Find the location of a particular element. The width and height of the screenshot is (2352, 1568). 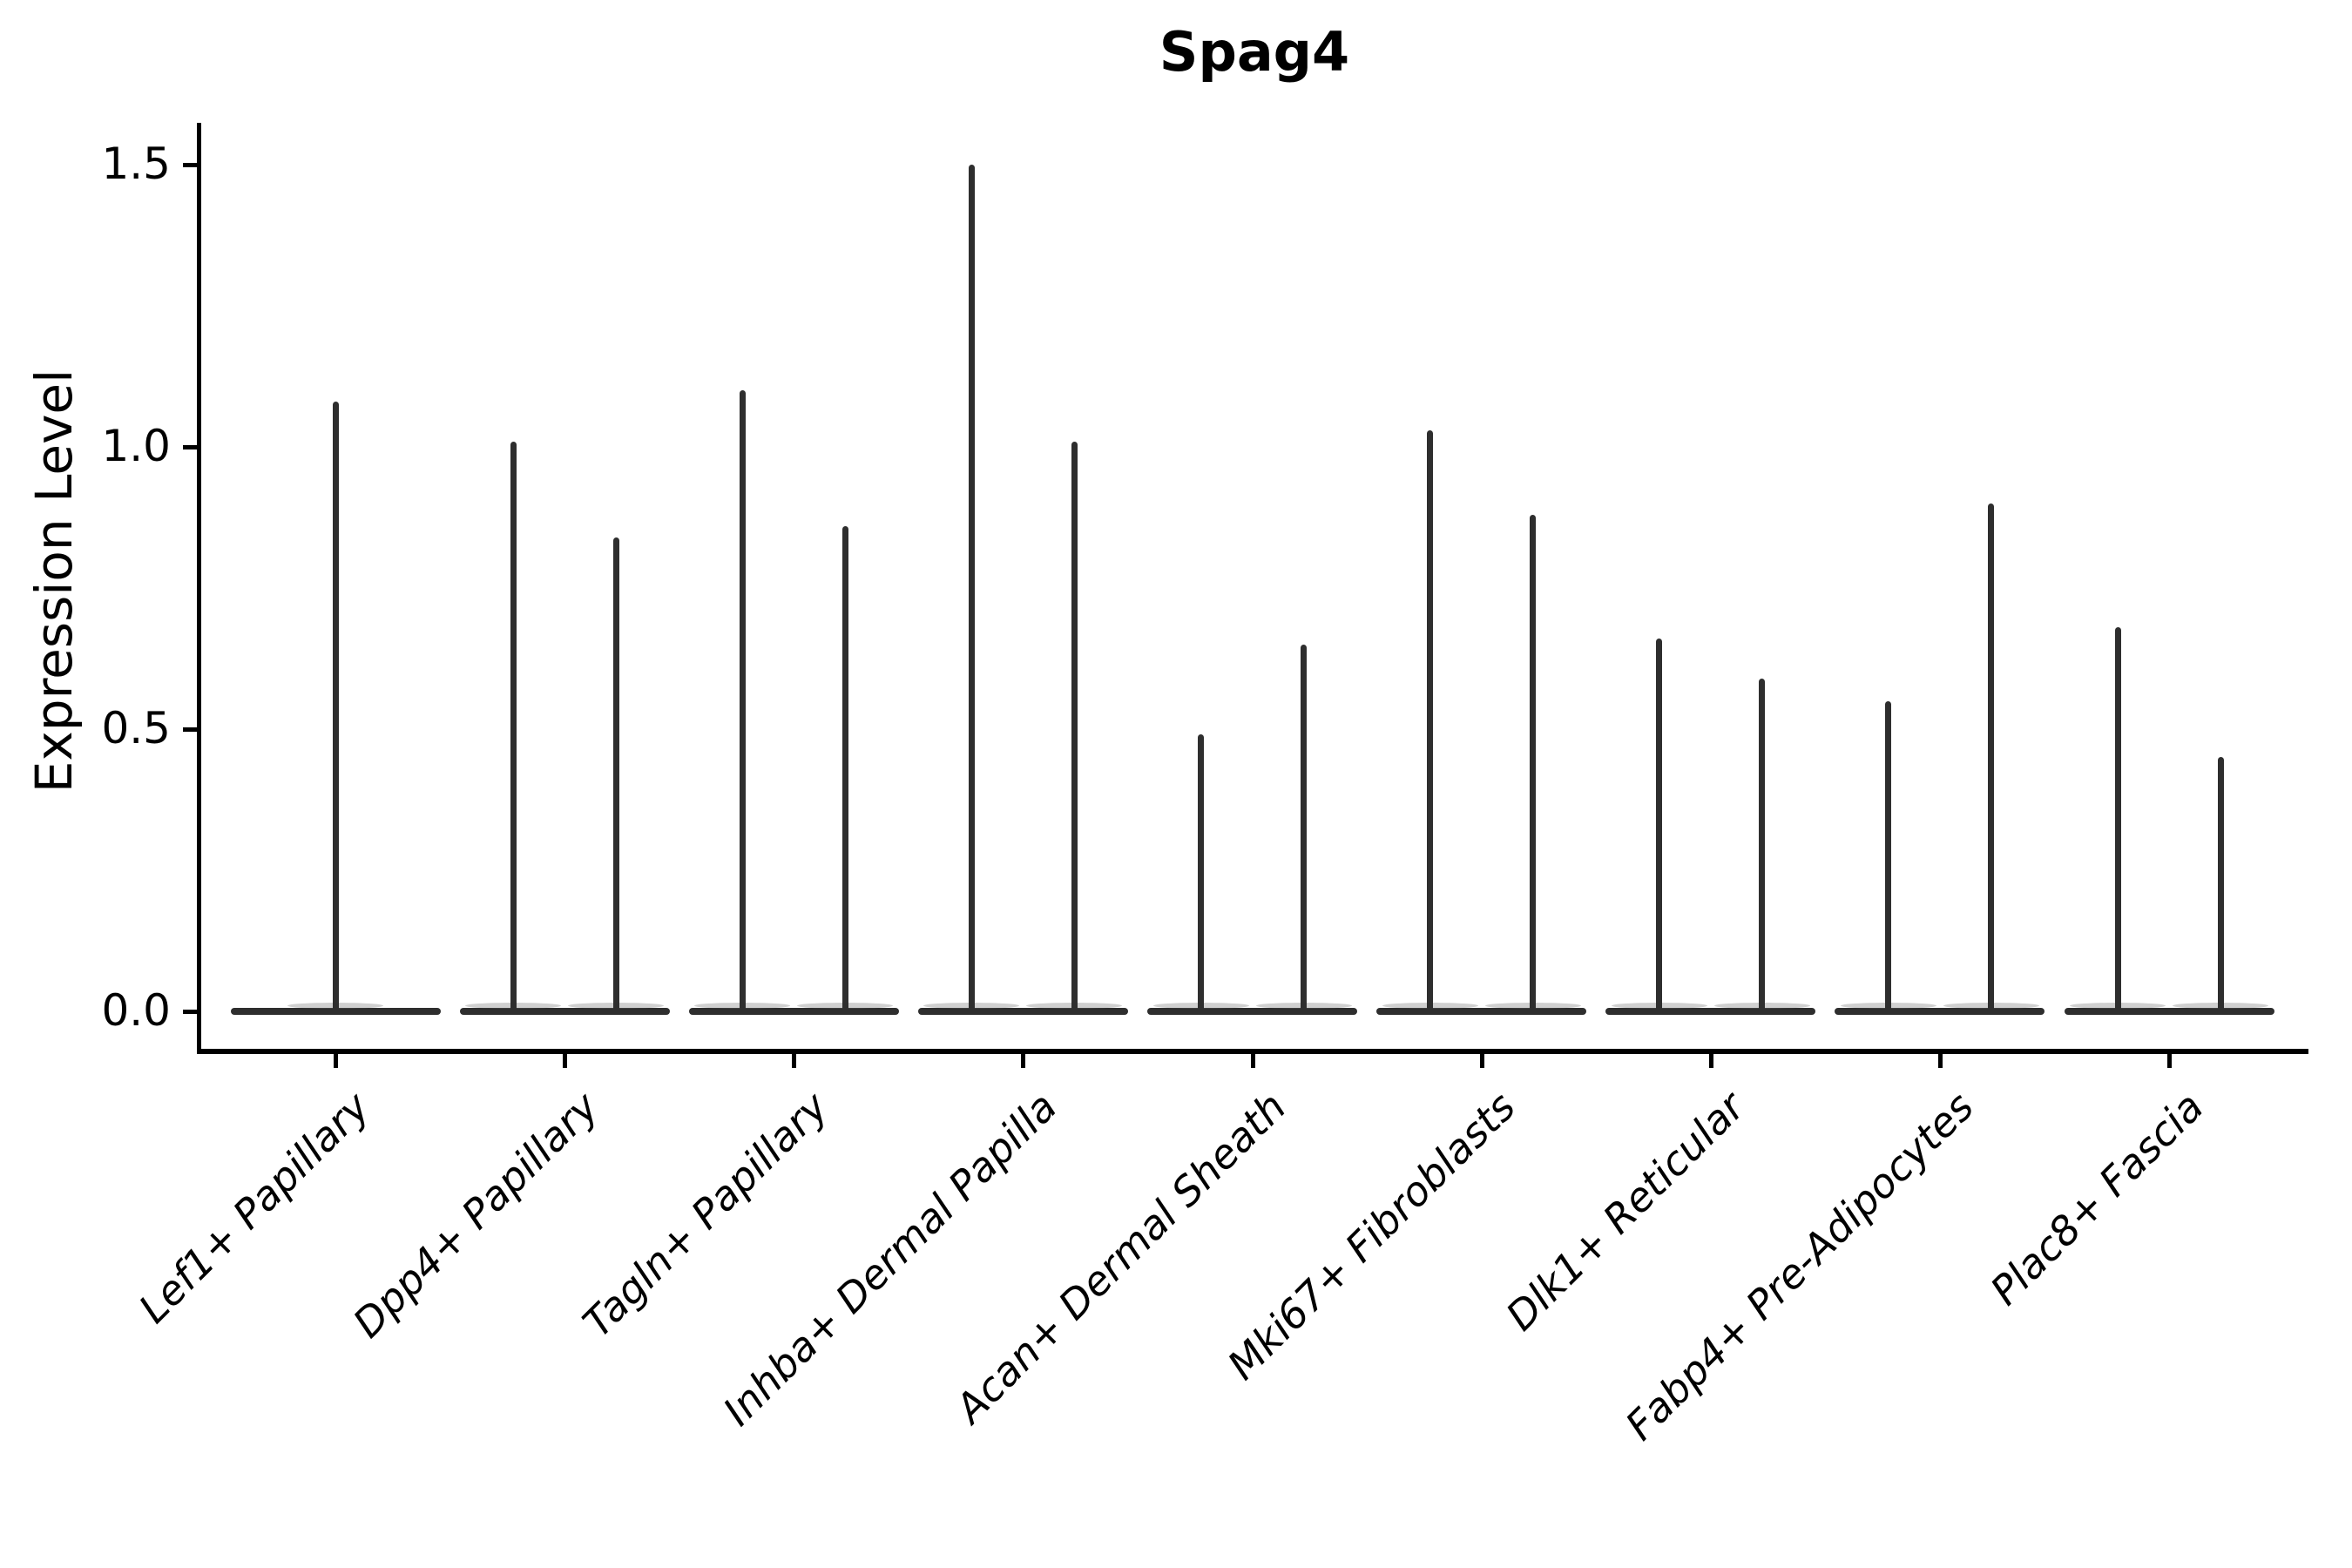

y-axis-tick-label: 1.5 is located at coordinates (136, 164).